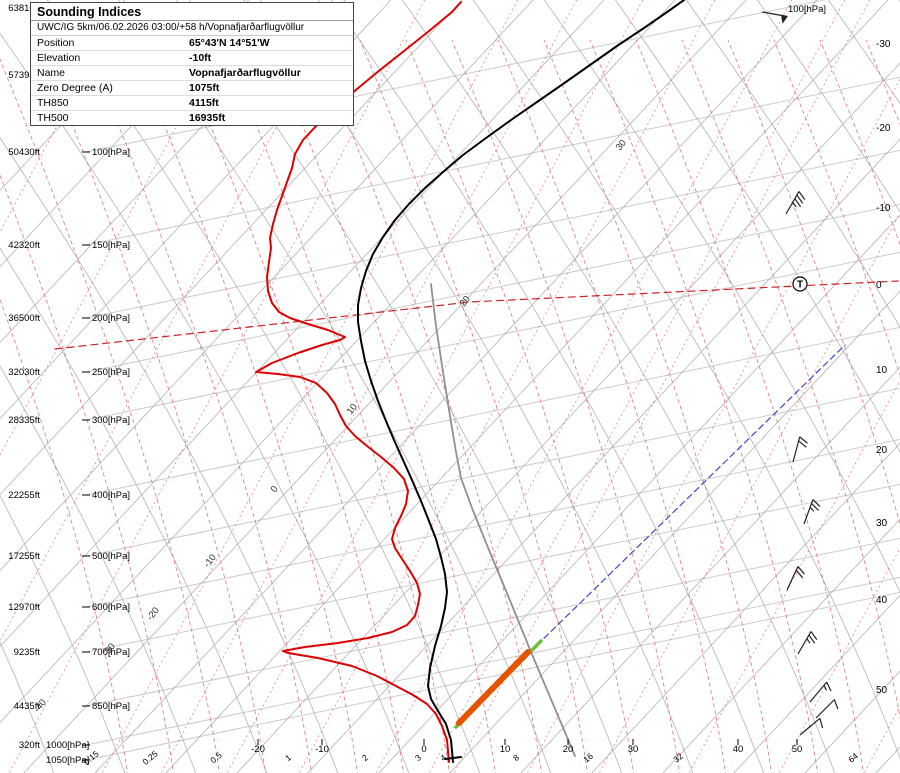 This screenshot has width=900, height=773. I want to click on altitude-label: 320ft, so click(29, 745).